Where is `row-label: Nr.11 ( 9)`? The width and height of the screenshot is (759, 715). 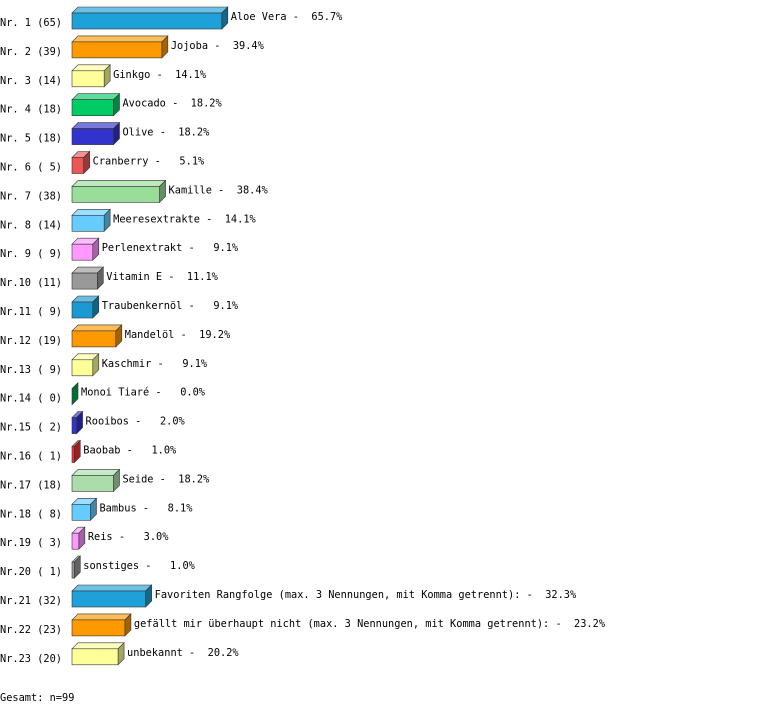 row-label: Nr.11 ( 9) is located at coordinates (31, 312).